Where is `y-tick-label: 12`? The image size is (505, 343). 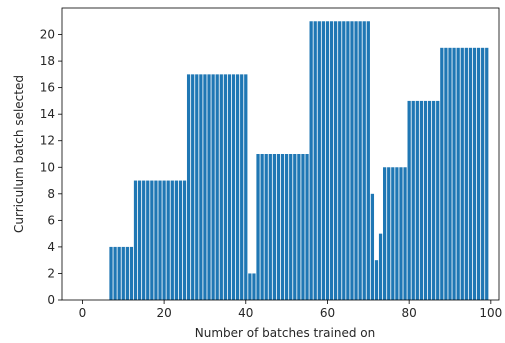 y-tick-label: 12 is located at coordinates (47, 141).